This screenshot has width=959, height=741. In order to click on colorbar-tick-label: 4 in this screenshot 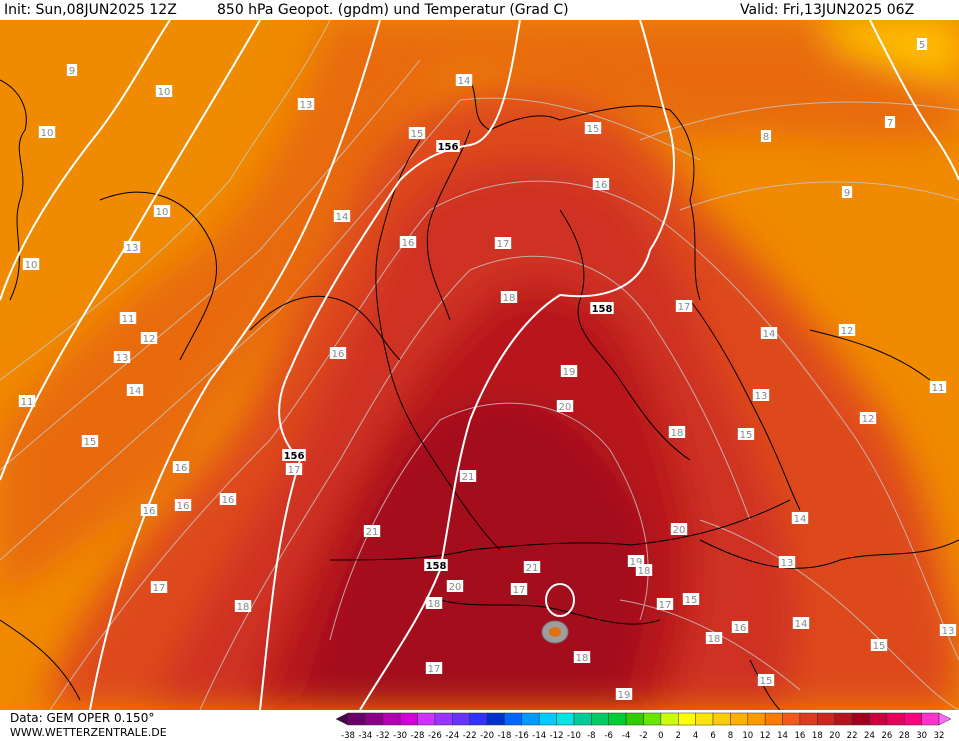, I will do `click(695, 736)`.